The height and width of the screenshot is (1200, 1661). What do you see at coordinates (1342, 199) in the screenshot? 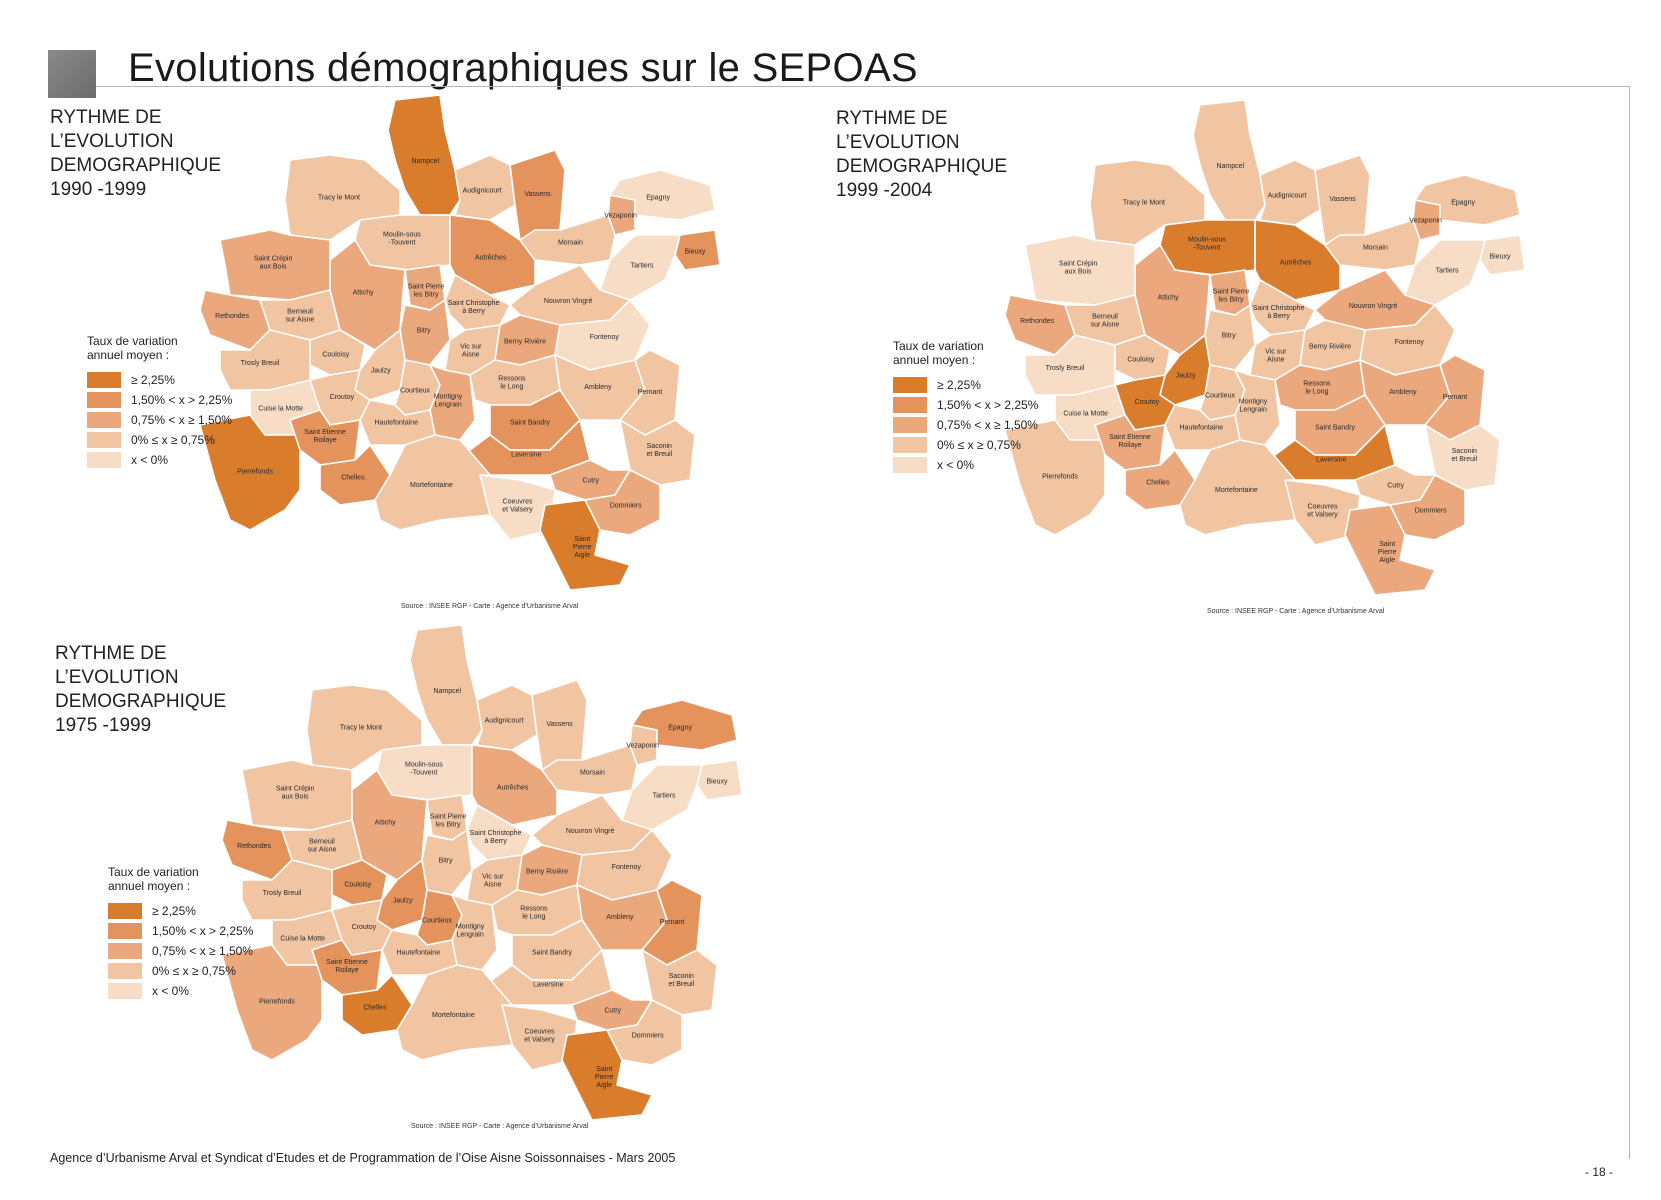
I see `commune-label-line: Vassens` at bounding box center [1342, 199].